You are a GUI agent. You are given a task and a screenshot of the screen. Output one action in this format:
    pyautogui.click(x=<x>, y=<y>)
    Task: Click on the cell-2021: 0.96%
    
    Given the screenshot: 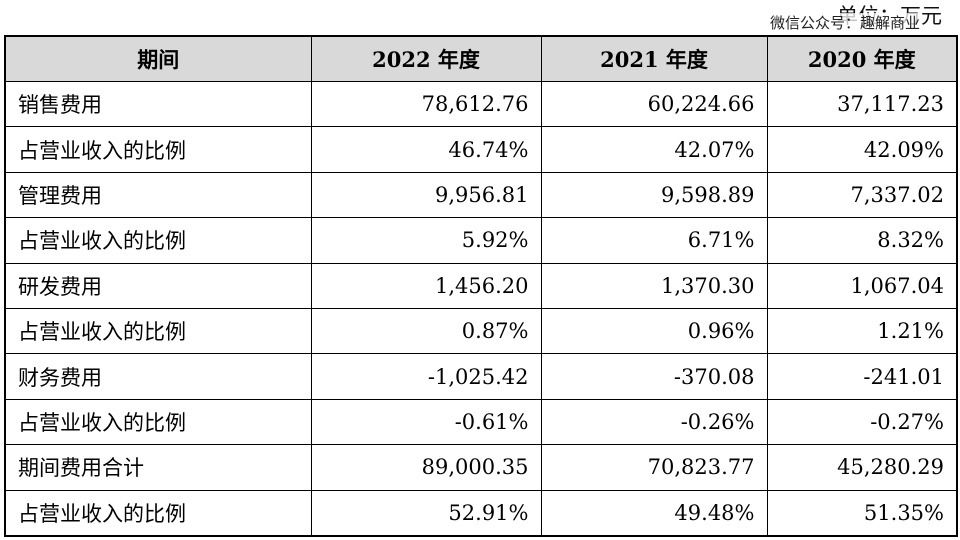 What is the action you would take?
    pyautogui.click(x=654, y=331)
    